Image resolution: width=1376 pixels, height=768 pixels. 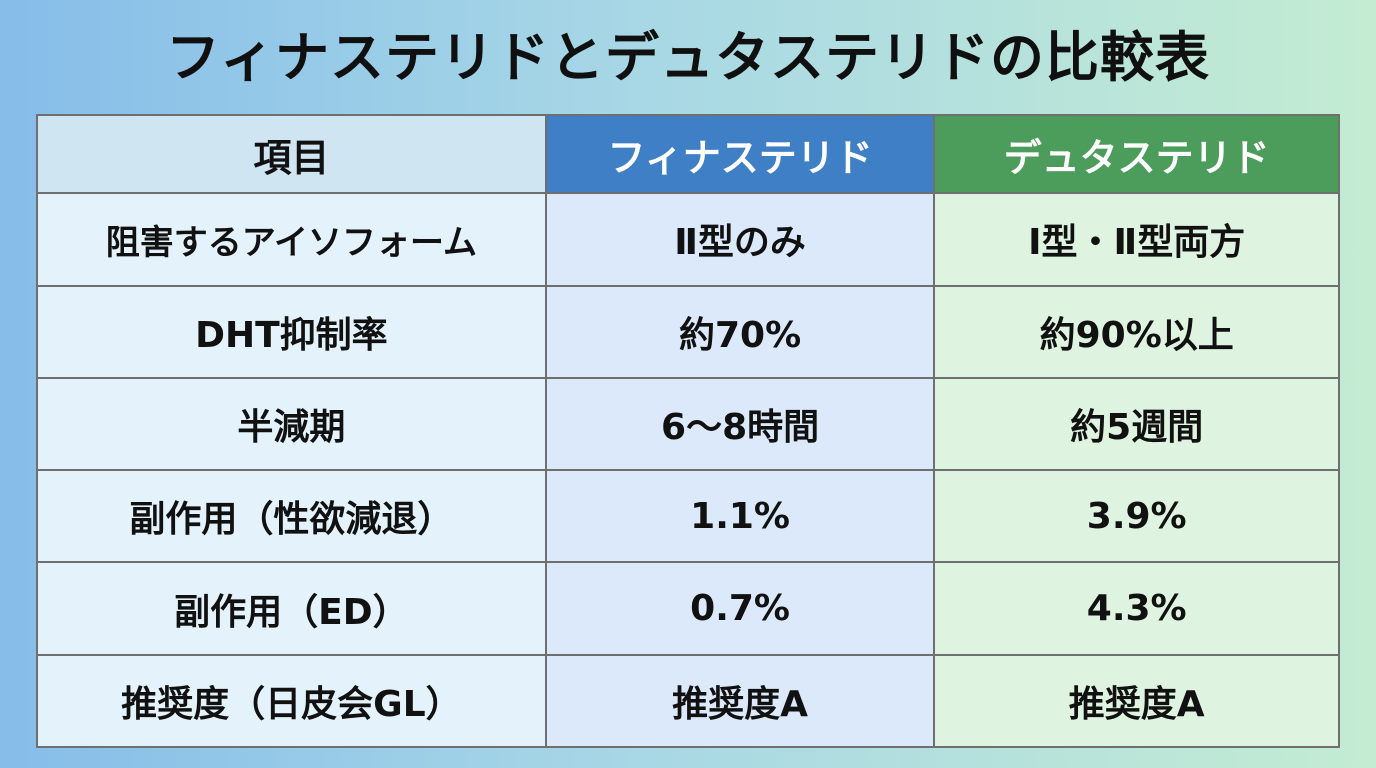 What do you see at coordinates (1136, 516) in the screenshot?
I see `row-dutasteride-value: 3.9%` at bounding box center [1136, 516].